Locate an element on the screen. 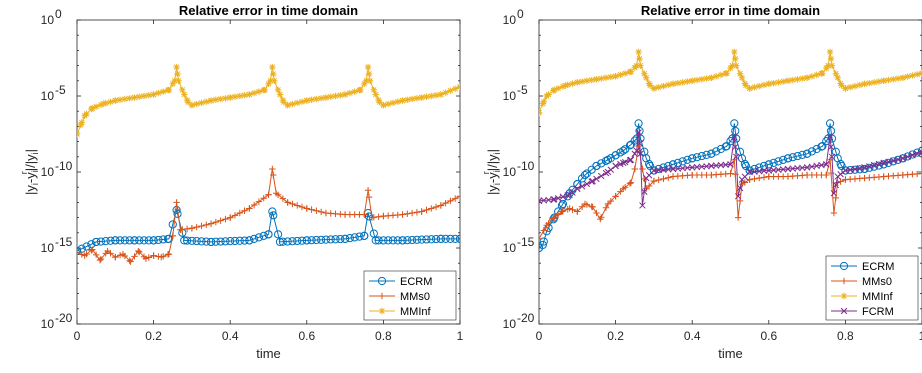 This screenshot has height=373, width=922. legend-marker-mminf is located at coordinates (382, 311).